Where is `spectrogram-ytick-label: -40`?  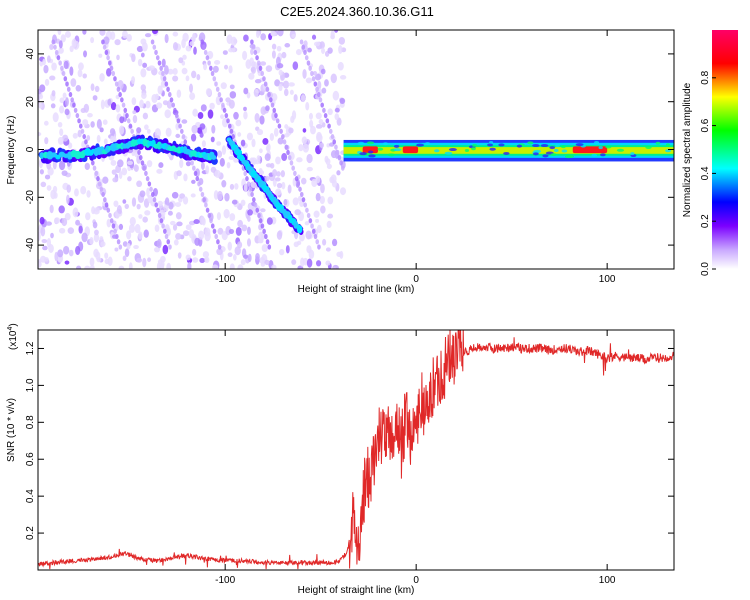 spectrogram-ytick-label: -40 is located at coordinates (30, 244).